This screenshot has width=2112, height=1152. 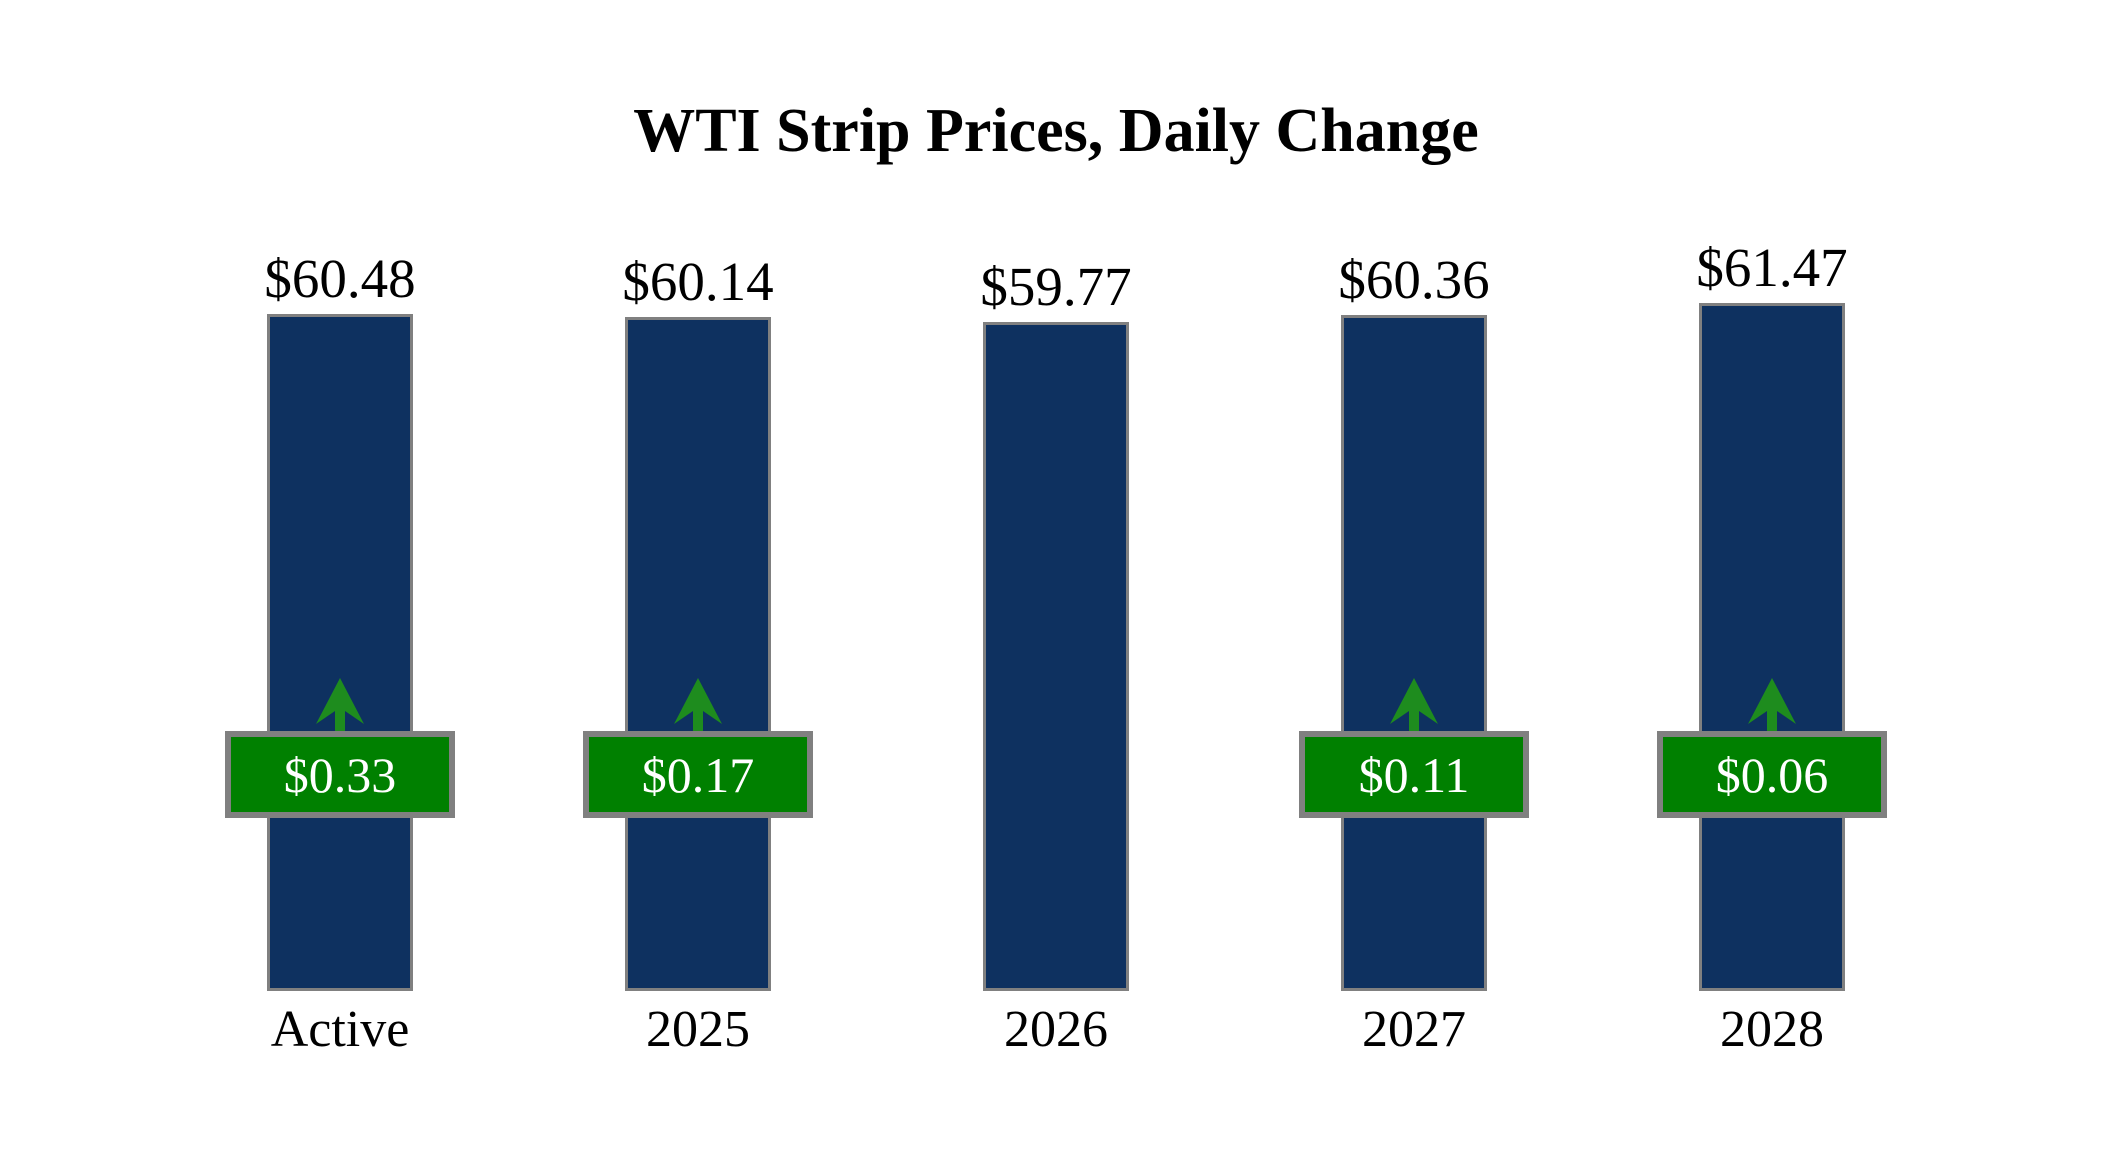 I want to click on price-label: $59.77, so click(x=1056, y=286).